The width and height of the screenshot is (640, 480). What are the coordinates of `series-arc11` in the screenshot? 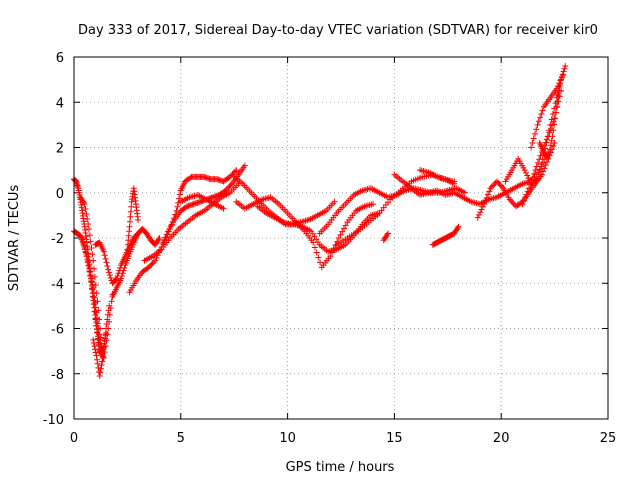 It's located at (200, 206).